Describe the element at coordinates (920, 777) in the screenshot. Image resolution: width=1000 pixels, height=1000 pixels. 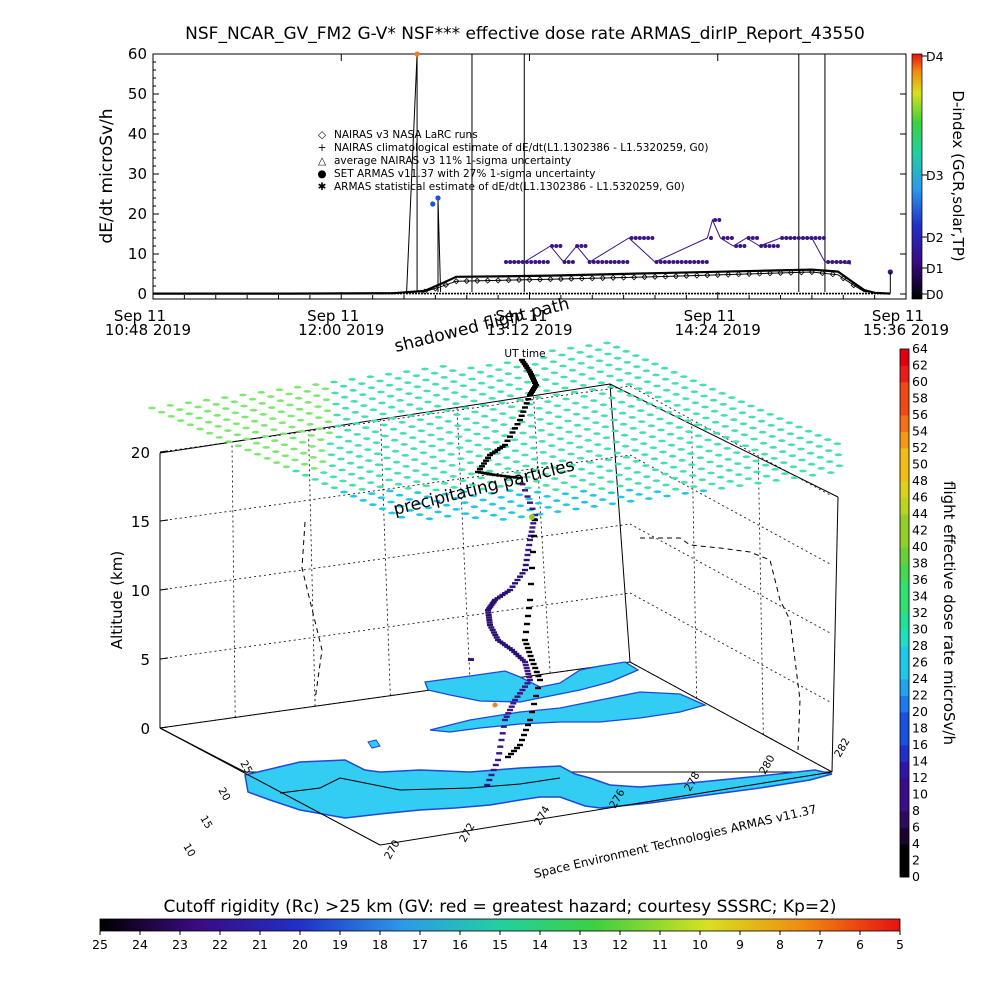
I see `dose-tick-label: 12` at that location.